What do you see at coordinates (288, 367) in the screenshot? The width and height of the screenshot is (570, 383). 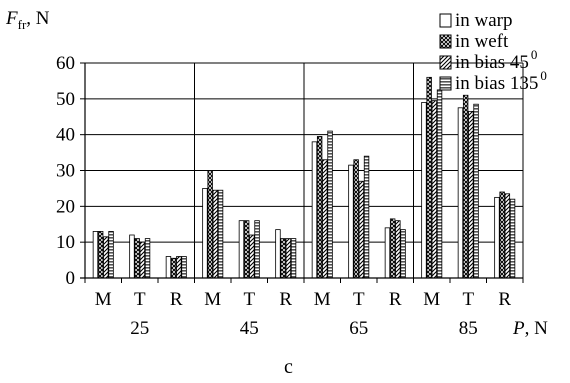 I see `figure-caption: c` at bounding box center [288, 367].